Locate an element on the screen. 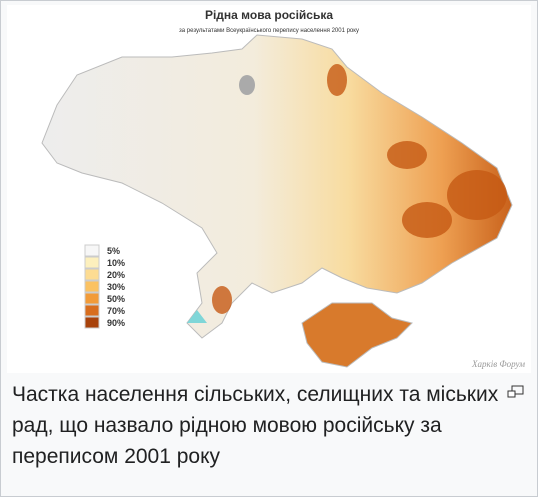 The width and height of the screenshot is (538, 497). legend-label: 50% is located at coordinates (116, 299).